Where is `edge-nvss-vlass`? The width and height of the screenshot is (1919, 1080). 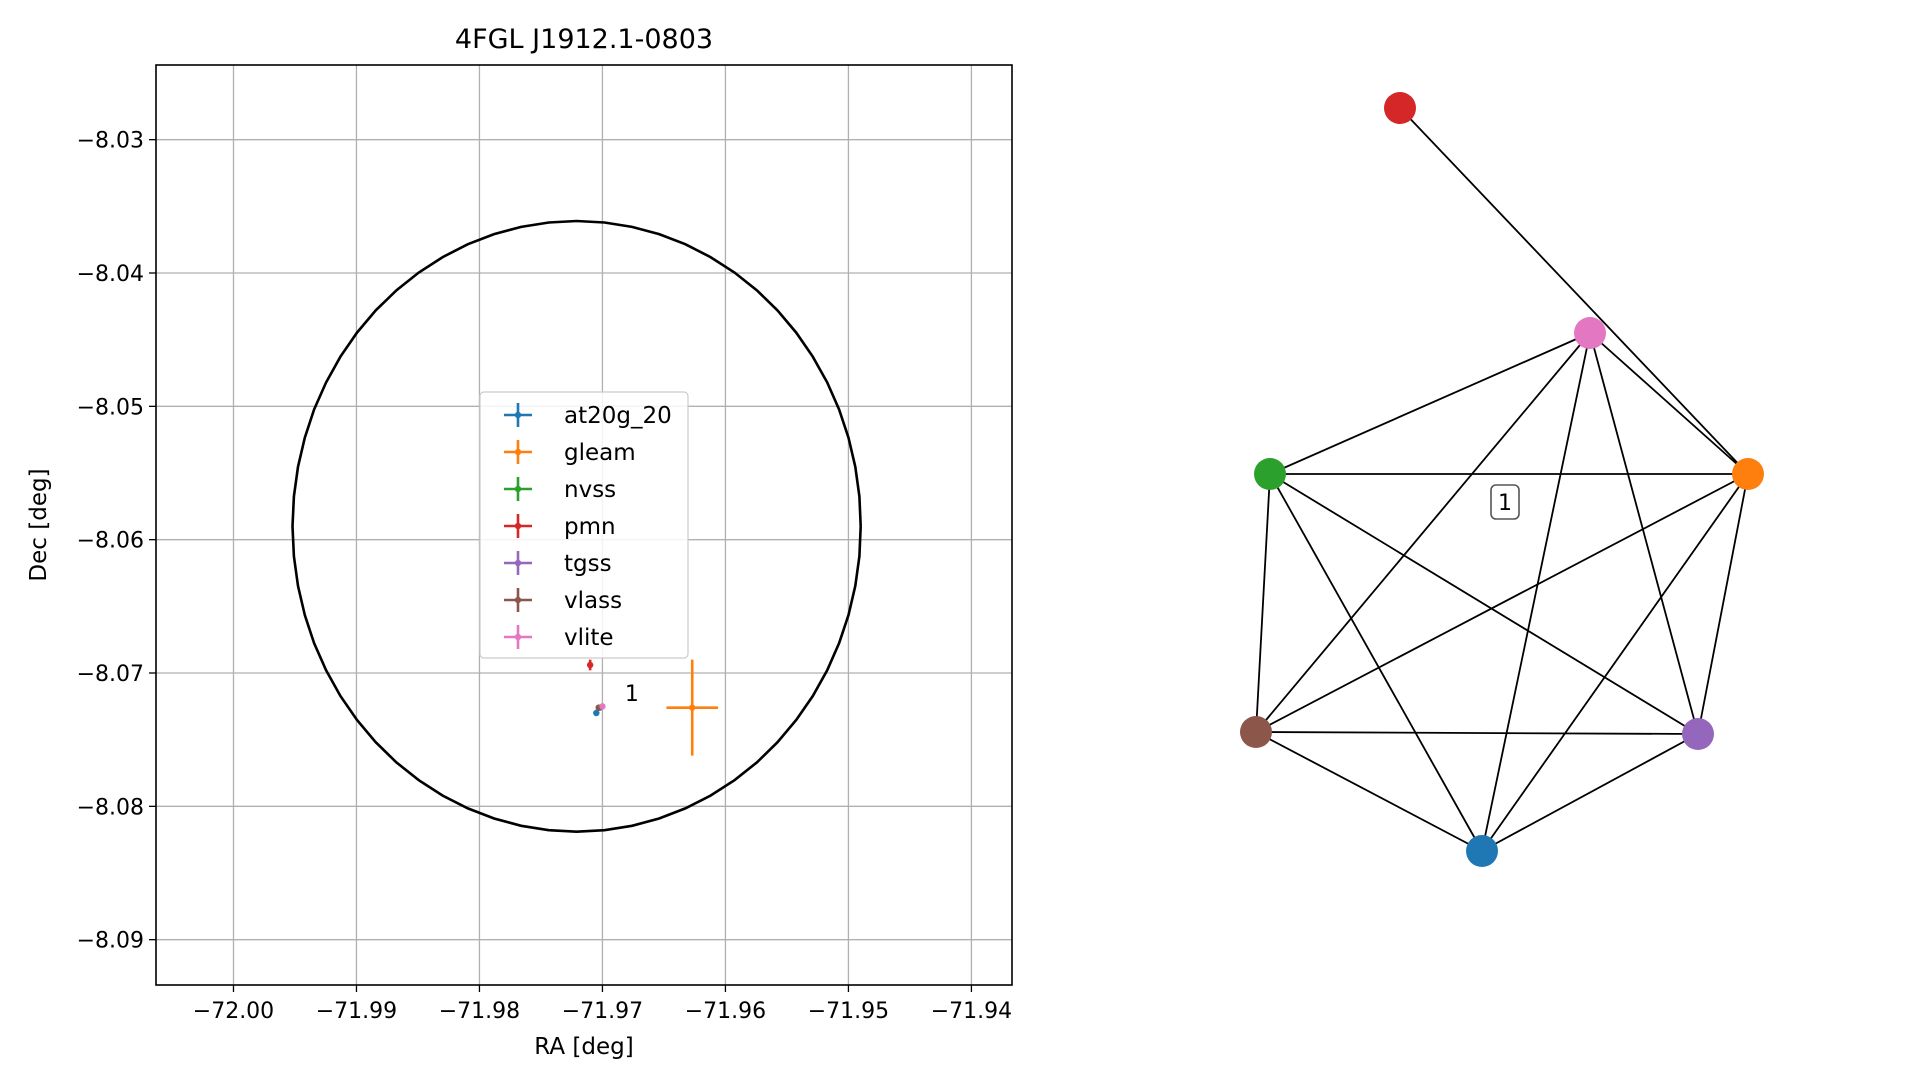 edge-nvss-vlass is located at coordinates (1263, 603).